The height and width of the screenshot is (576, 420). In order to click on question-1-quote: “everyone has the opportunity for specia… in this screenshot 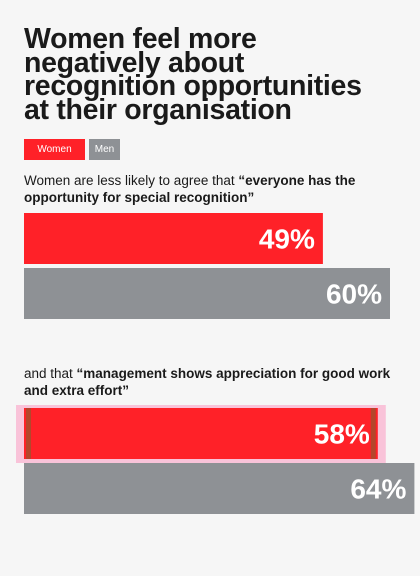, I will do `click(190, 189)`.